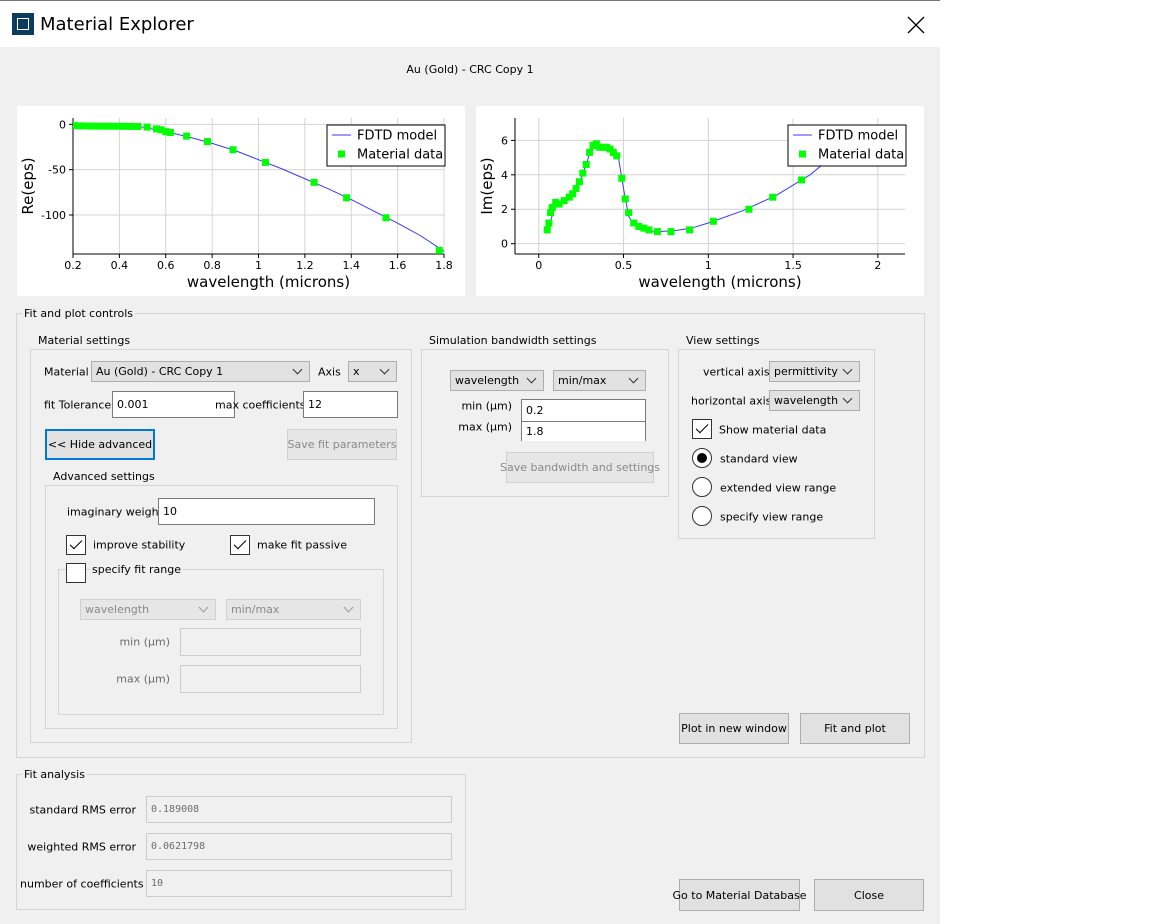  What do you see at coordinates (173, 404) in the screenshot?
I see `fit-tolerance-input: 0.001` at bounding box center [173, 404].